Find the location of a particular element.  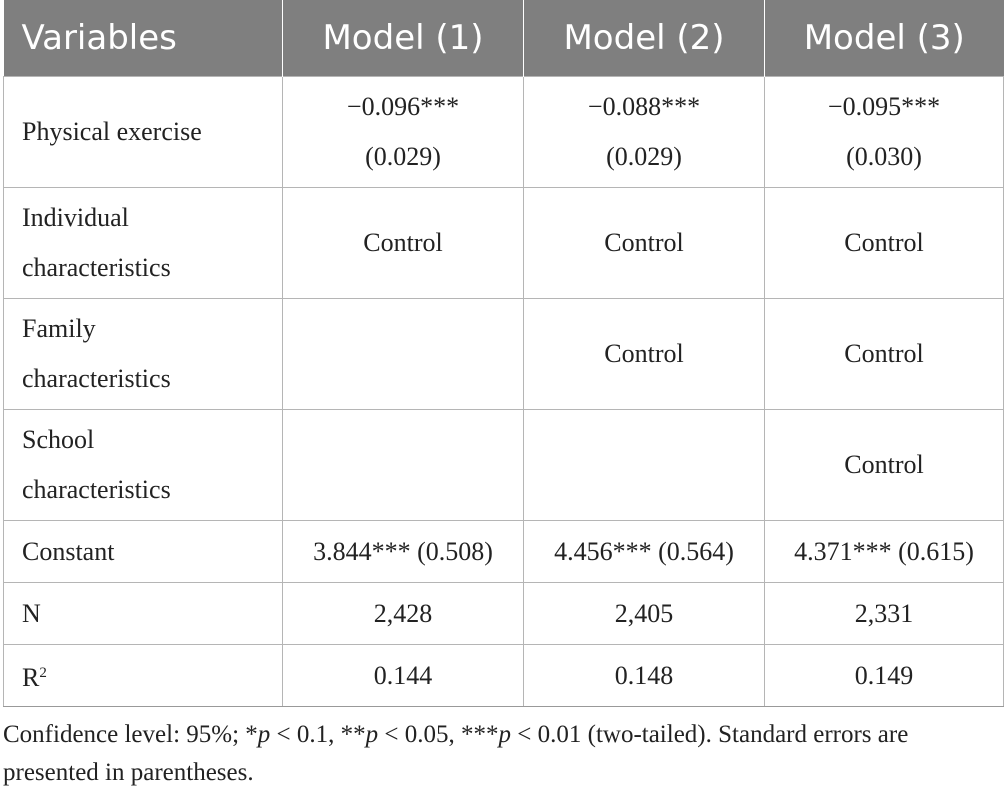

table-header: Variables Model (1) Model (2) Model (3) is located at coordinates (503, 38).